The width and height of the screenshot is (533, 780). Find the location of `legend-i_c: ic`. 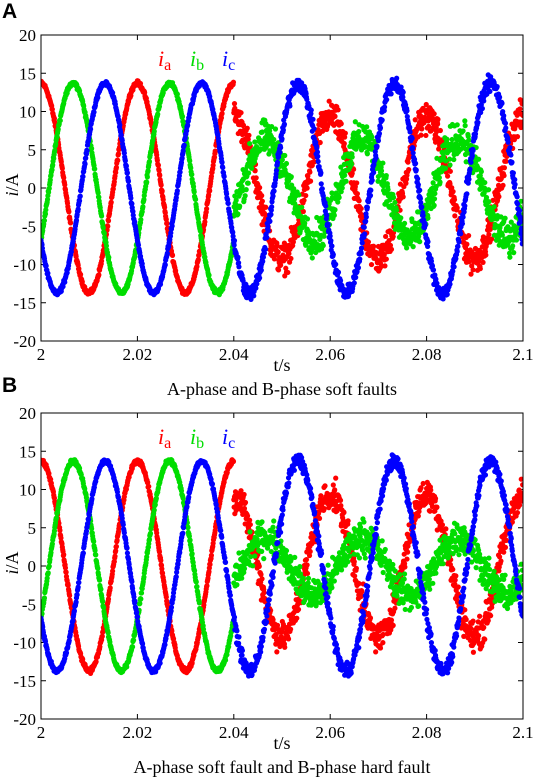

legend-i_c: ic is located at coordinates (228, 60).